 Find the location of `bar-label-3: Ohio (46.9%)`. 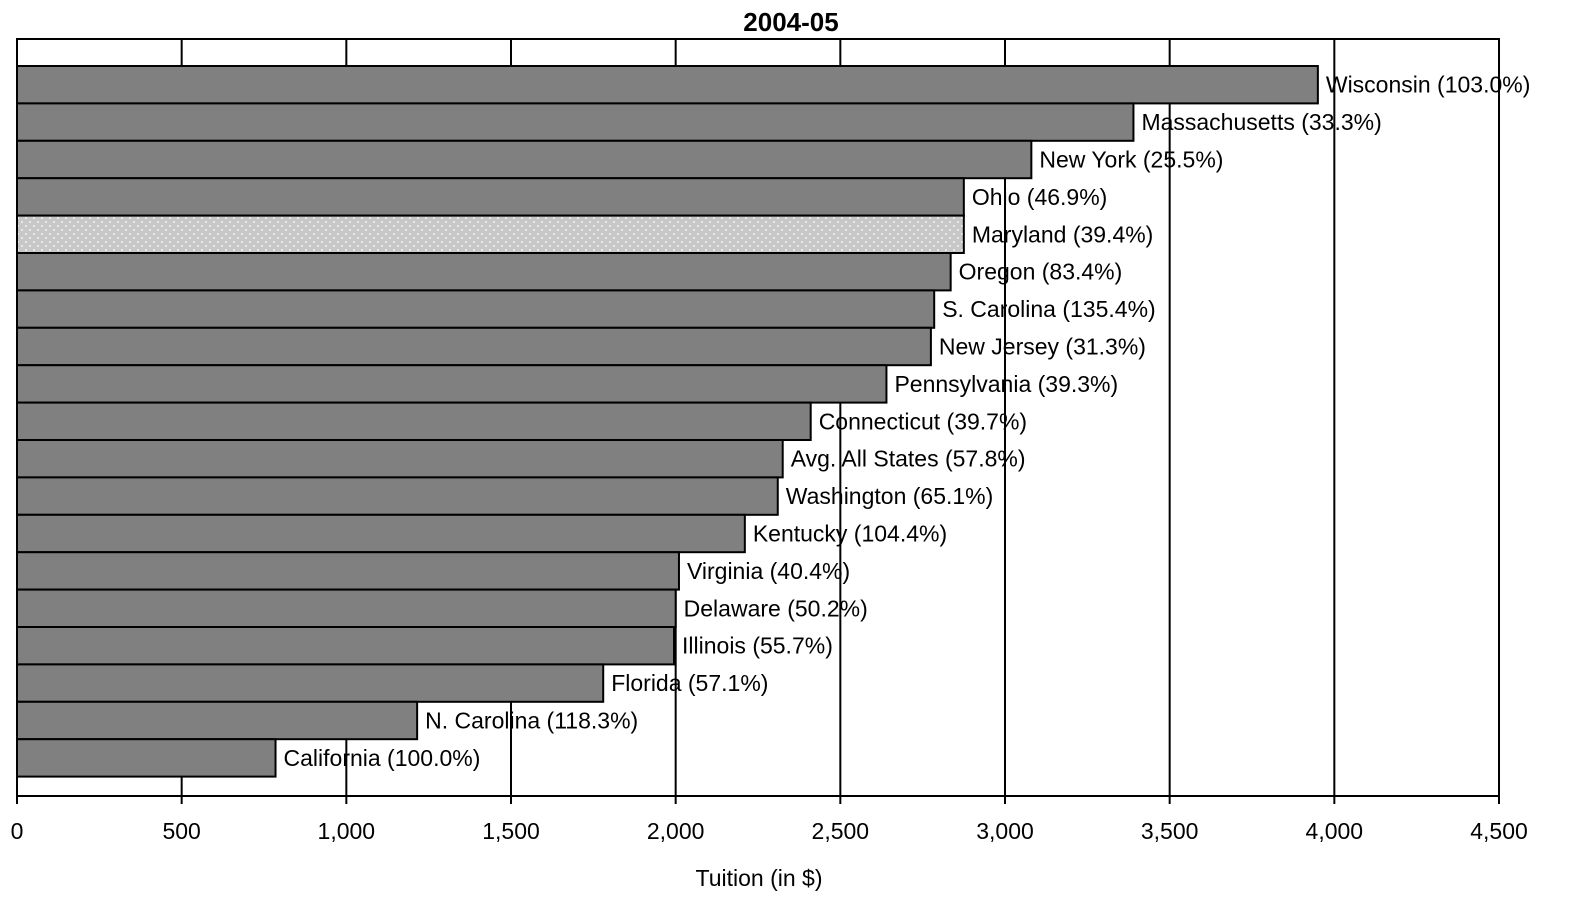

bar-label-3: Ohio (46.9%) is located at coordinates (1040, 197).